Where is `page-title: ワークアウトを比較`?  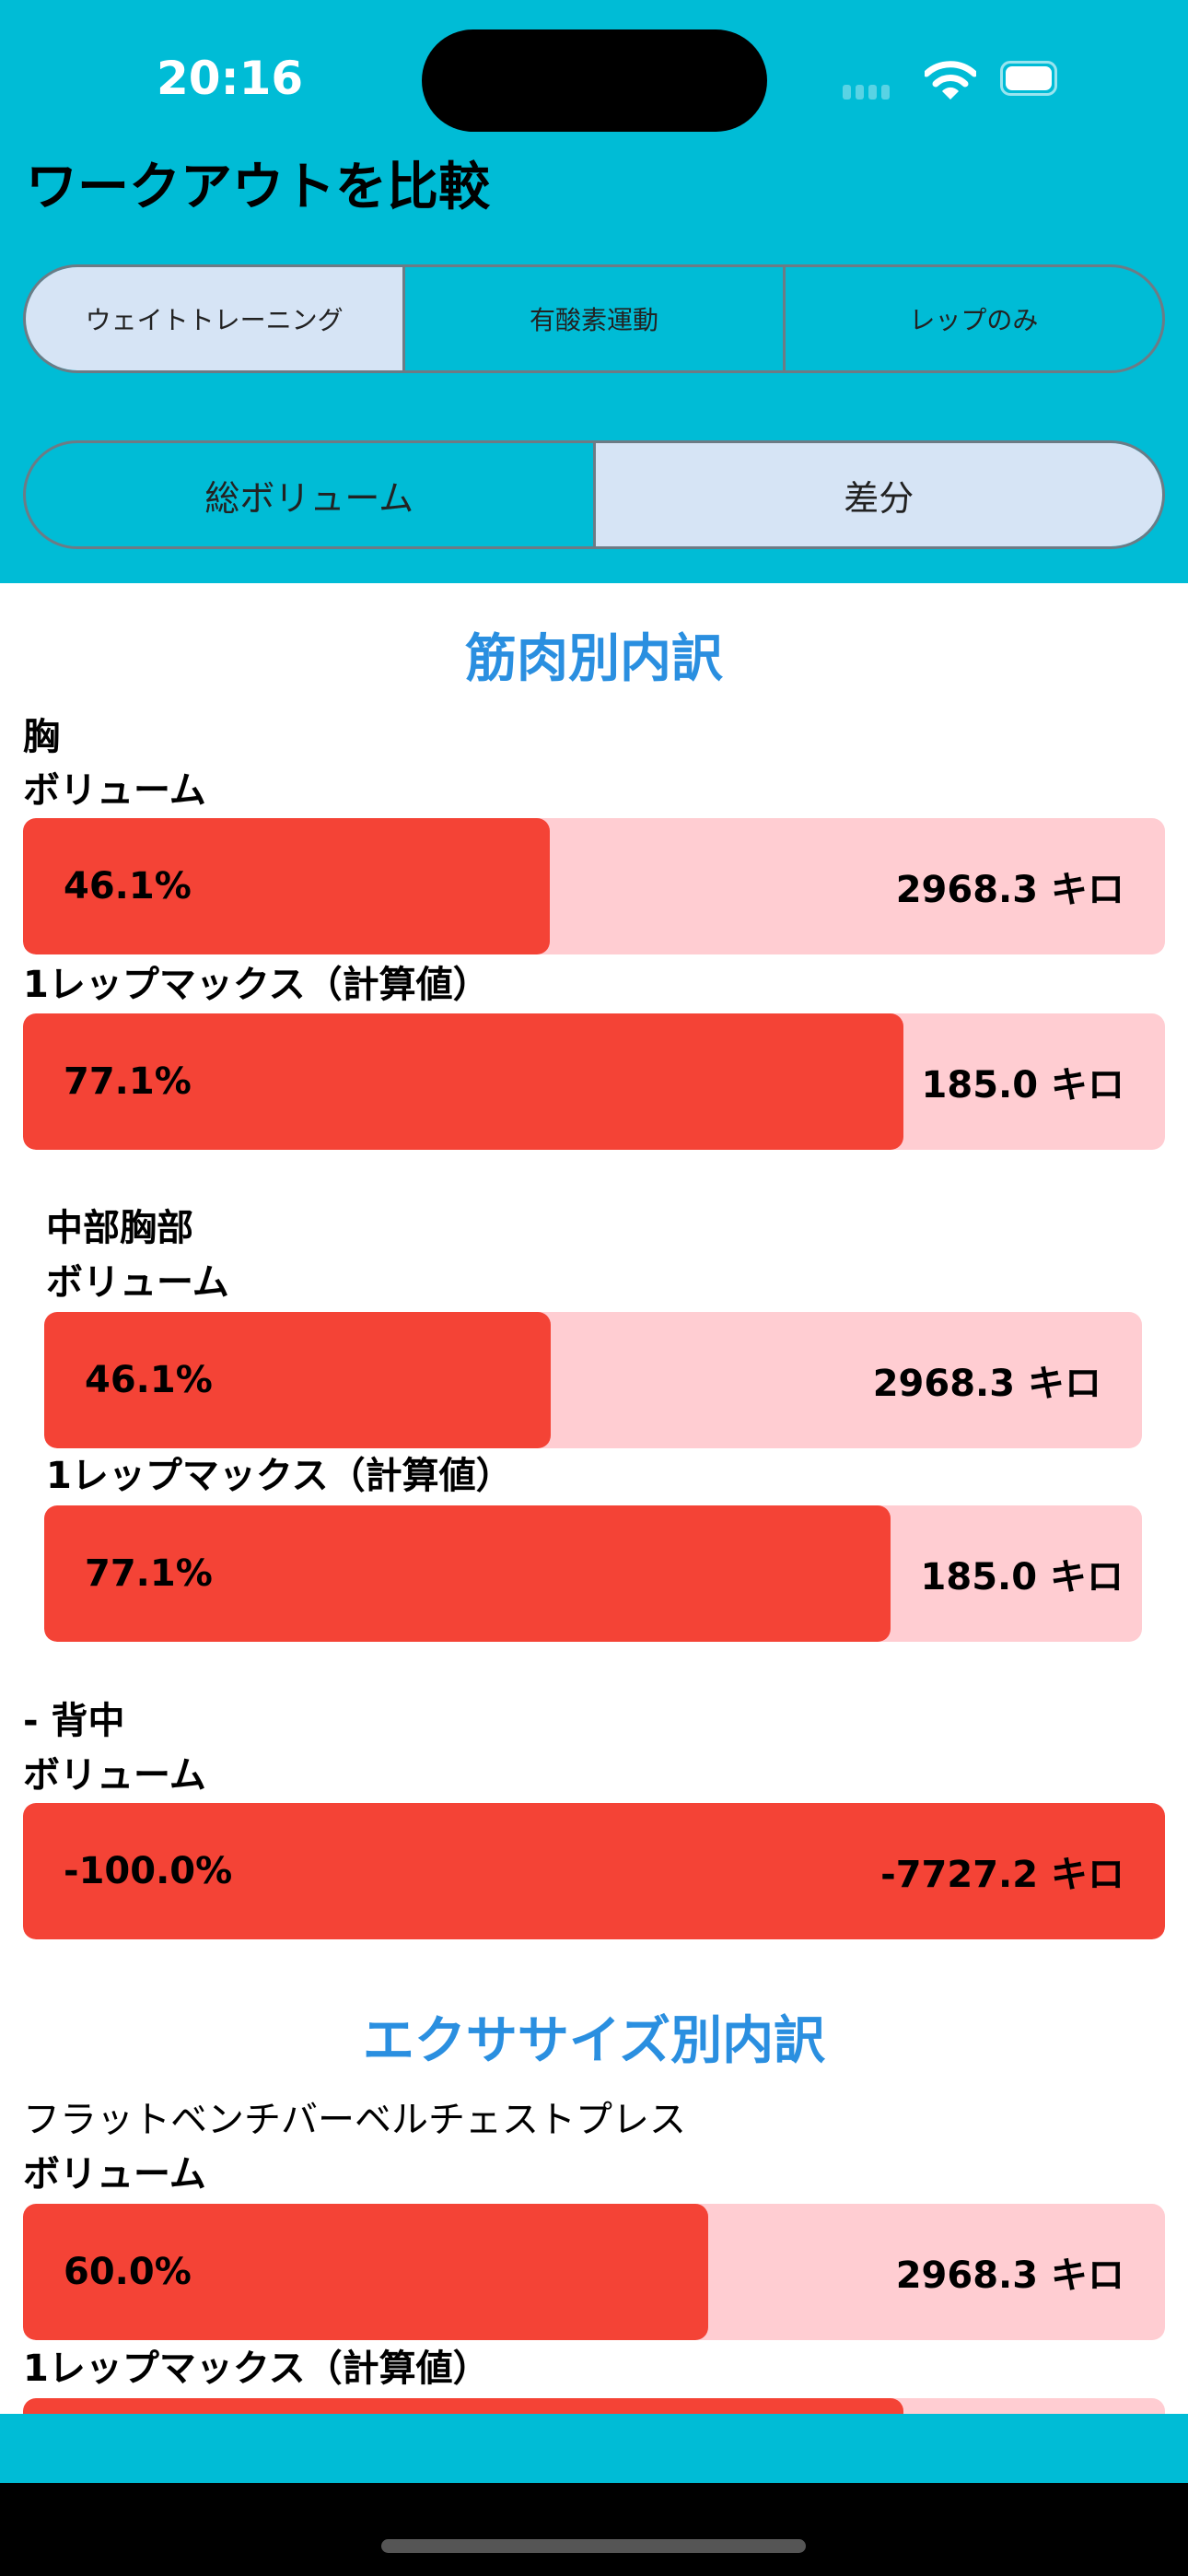 page-title: ワークアウトを比較 is located at coordinates (258, 187).